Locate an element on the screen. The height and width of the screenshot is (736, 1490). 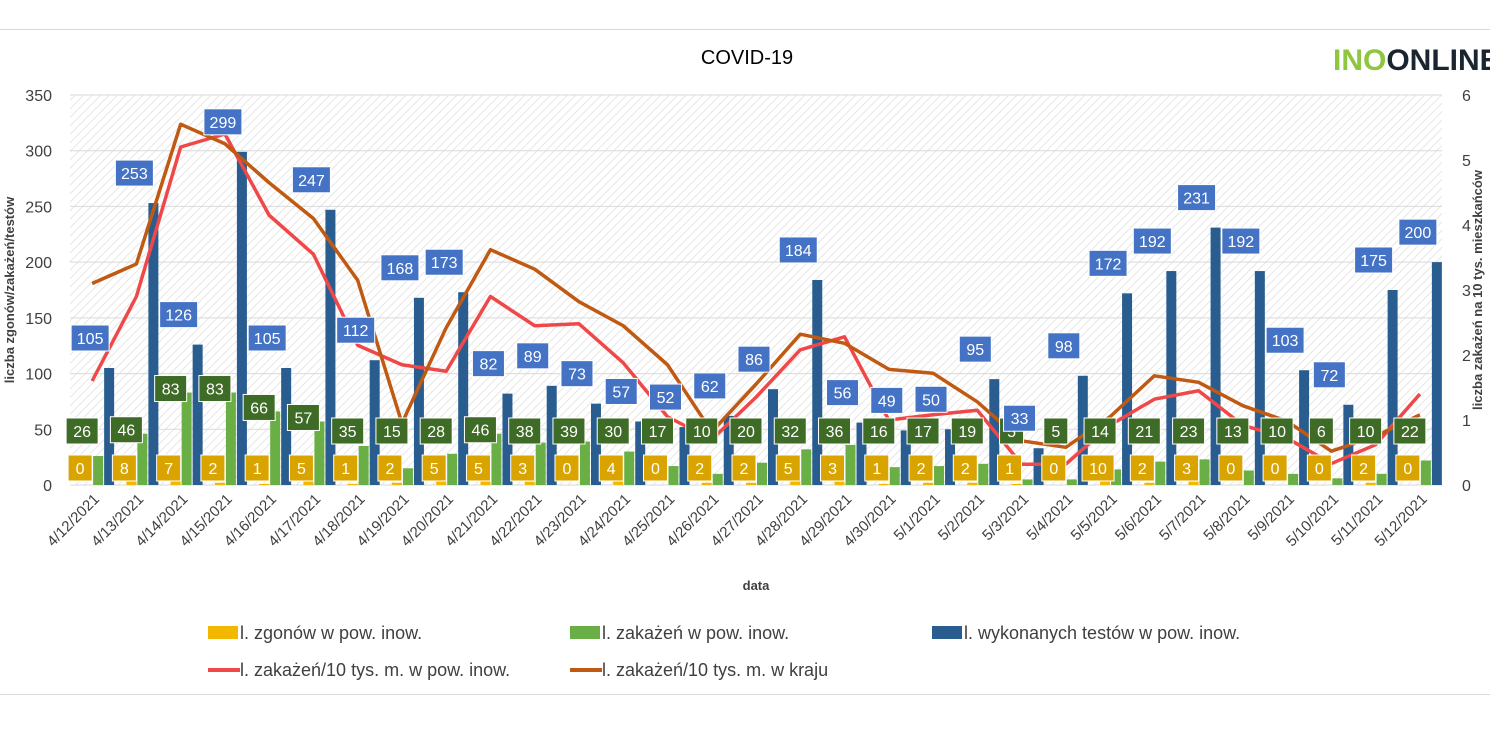
data-label: 50 is located at coordinates (931, 400).